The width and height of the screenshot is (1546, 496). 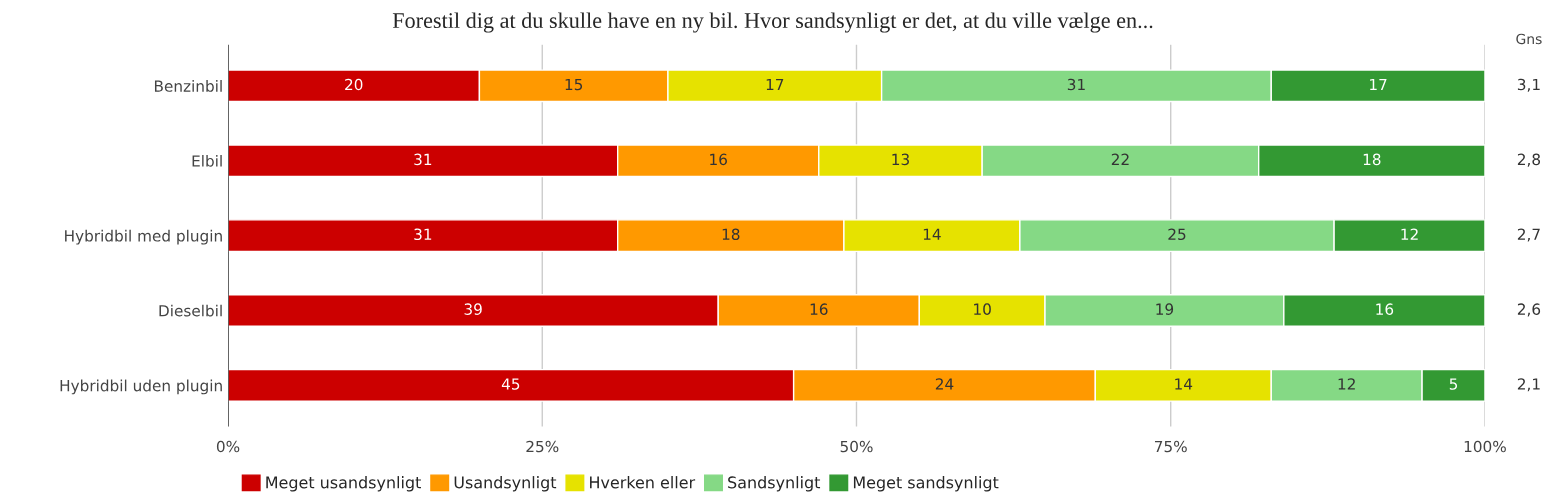 I want to click on data-label: 15, so click(x=574, y=84).